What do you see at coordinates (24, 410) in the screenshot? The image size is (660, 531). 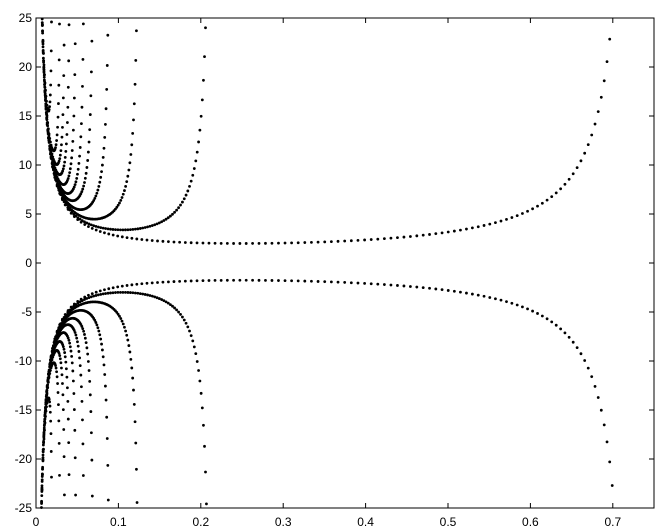 I see `y-tick-label: -15` at bounding box center [24, 410].